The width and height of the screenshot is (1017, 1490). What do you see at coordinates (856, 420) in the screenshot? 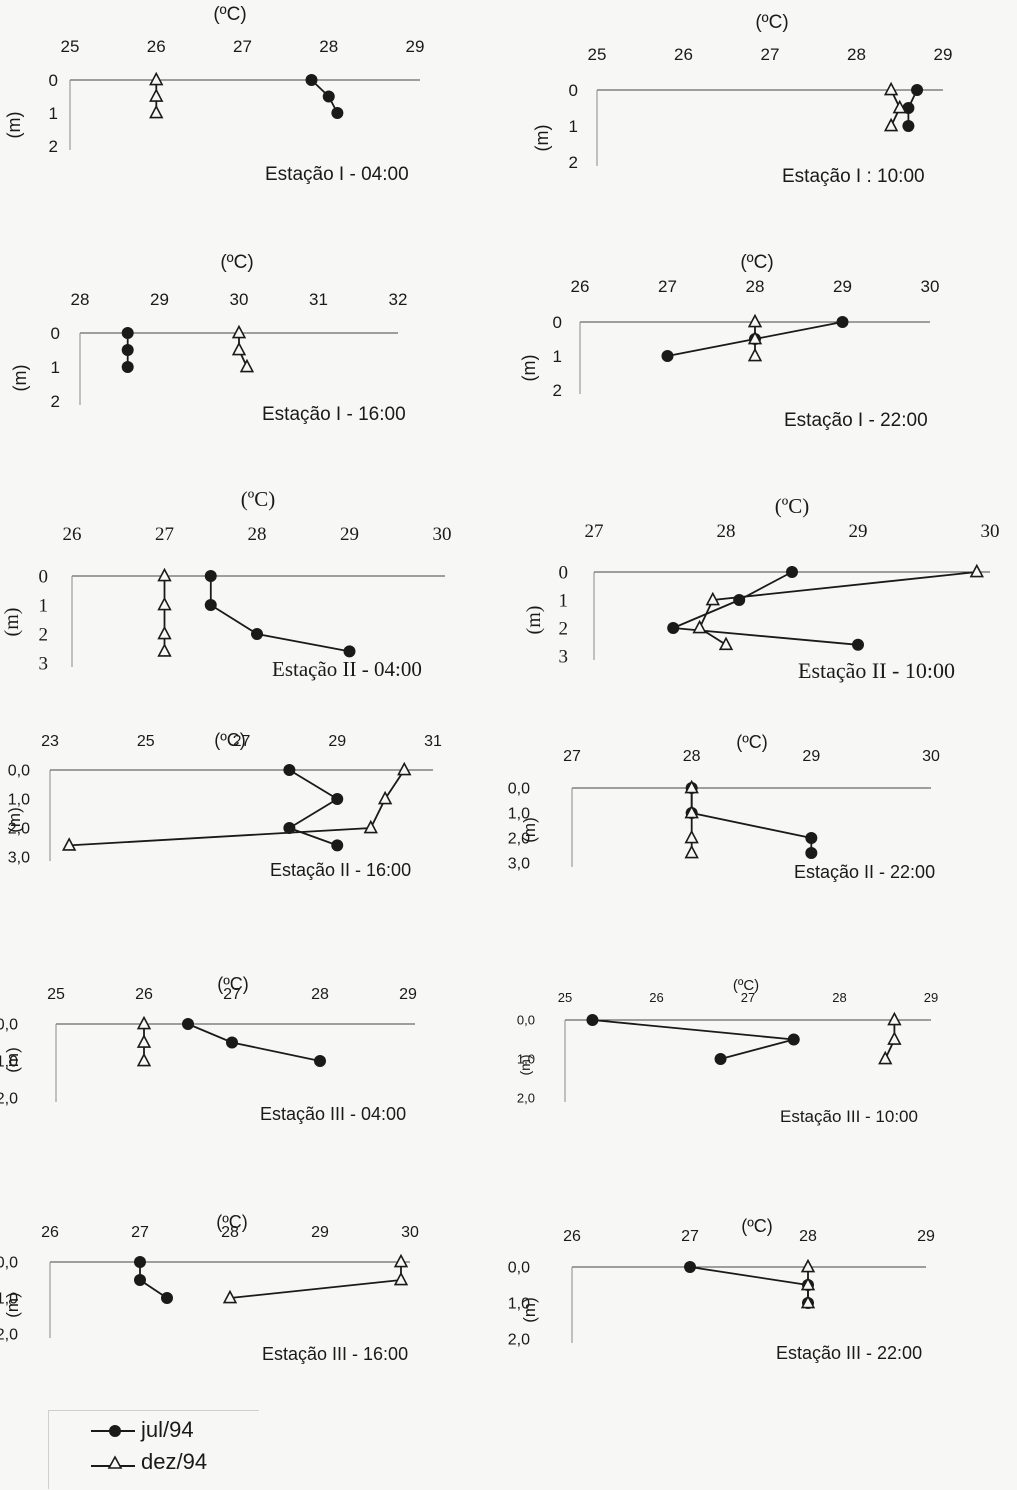
I see `panel-title: Estação I - 22:00` at bounding box center [856, 420].